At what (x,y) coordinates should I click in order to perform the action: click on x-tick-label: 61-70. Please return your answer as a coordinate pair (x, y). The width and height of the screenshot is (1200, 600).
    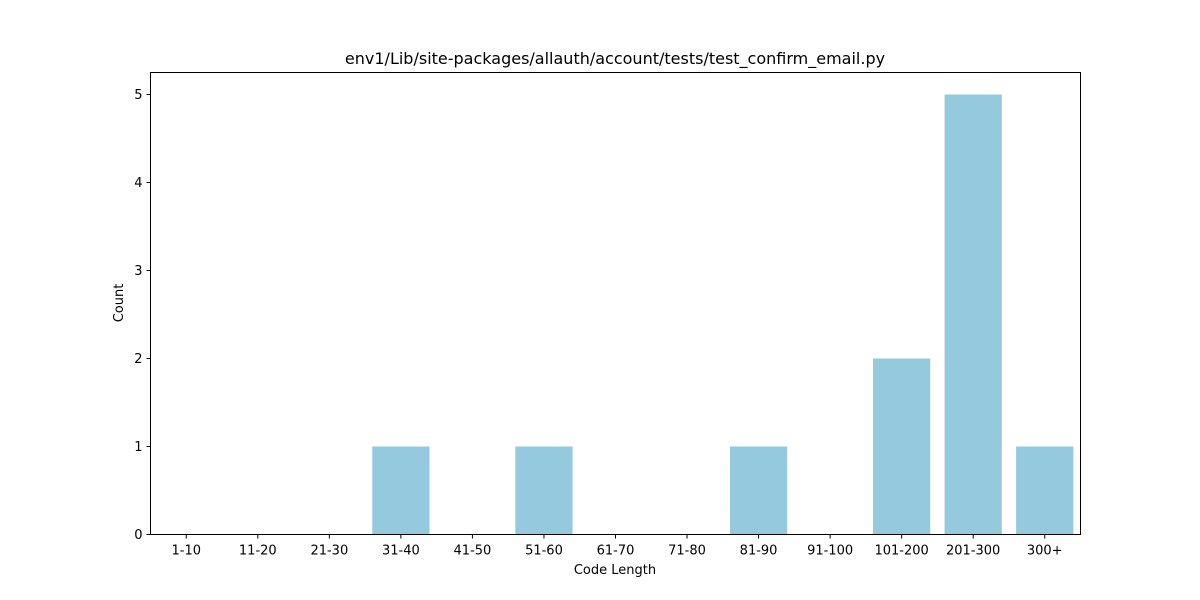
    Looking at the image, I should click on (616, 551).